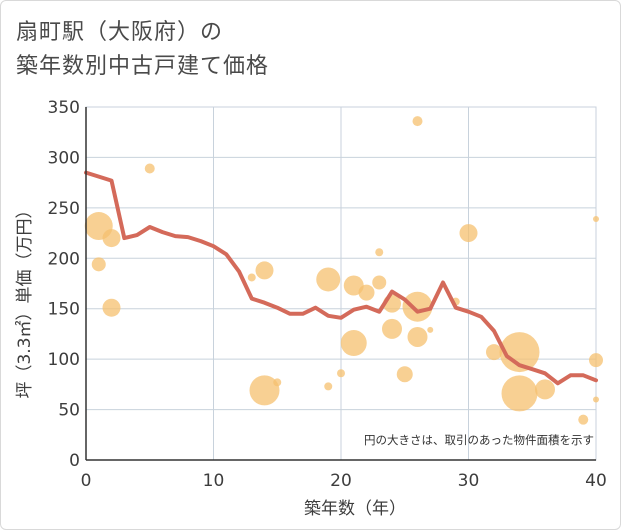 The width and height of the screenshot is (621, 530). What do you see at coordinates (355, 509) in the screenshot?
I see `x-axis-label: 築年数（年）` at bounding box center [355, 509].